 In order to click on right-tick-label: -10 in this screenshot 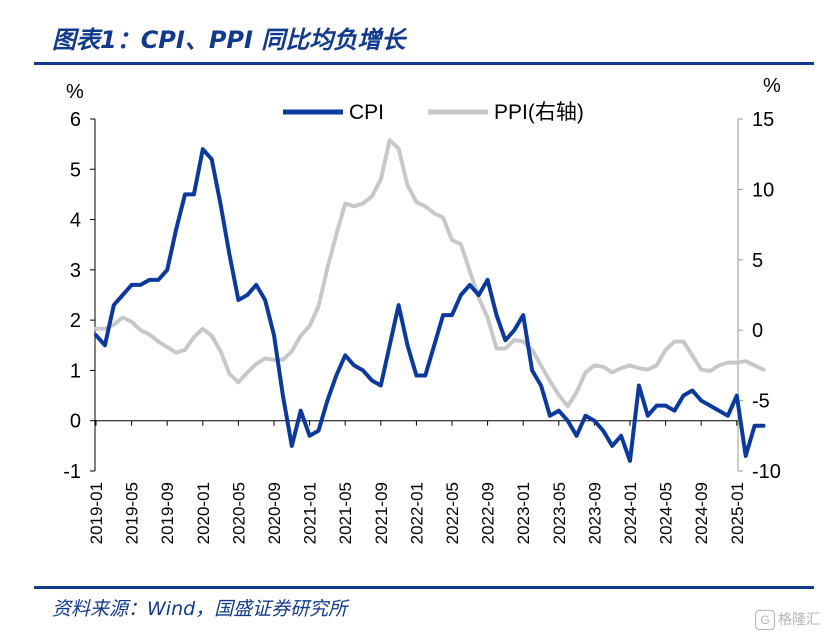, I will do `click(766, 472)`.